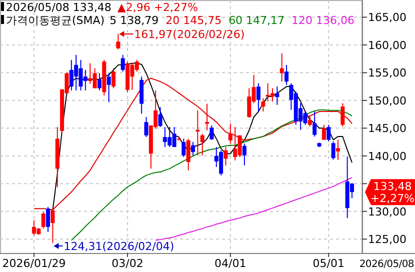  Describe the element at coordinates (230, 263) in the screenshot. I see `x-tick-label: 04/01` at that location.